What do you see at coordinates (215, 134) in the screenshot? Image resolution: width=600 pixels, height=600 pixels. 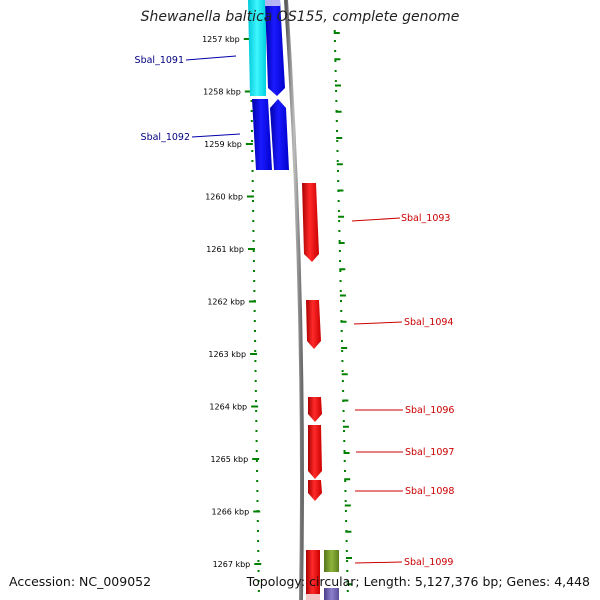 I see `gene-sbal-1092: Sbal_1092` at bounding box center [215, 134].